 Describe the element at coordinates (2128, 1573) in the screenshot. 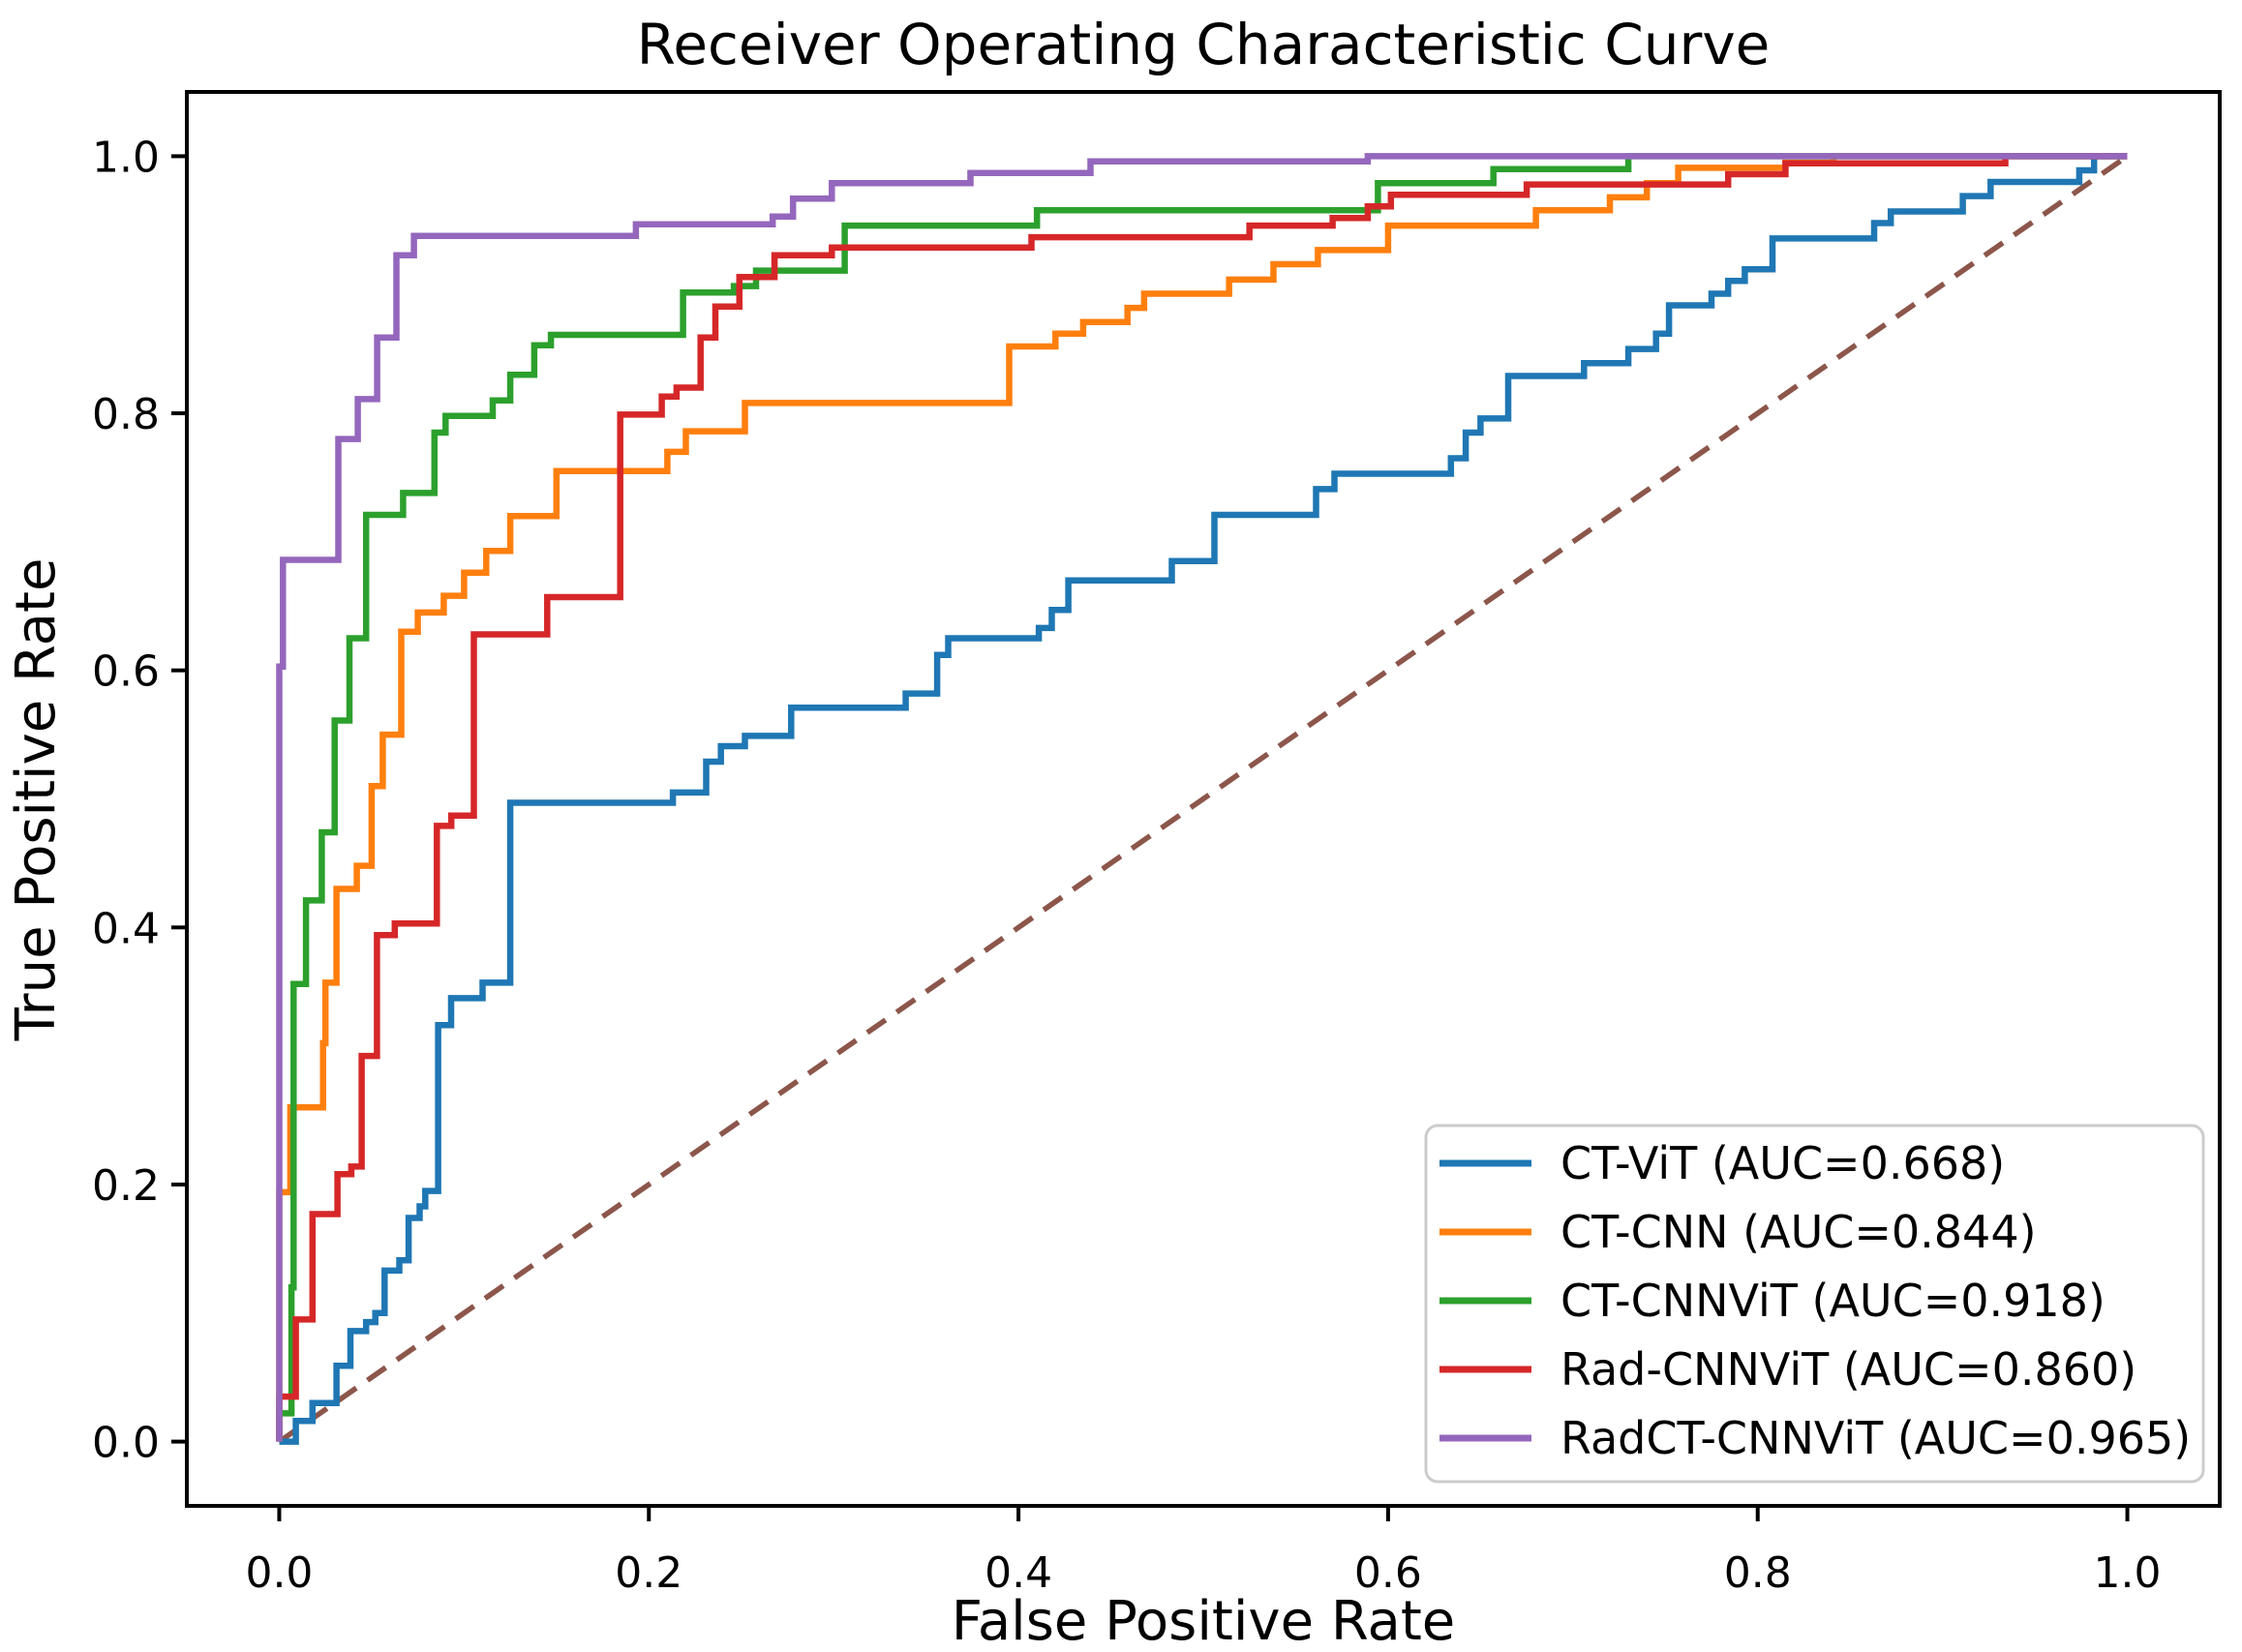

I see `x-tick-label: 1.0` at that location.